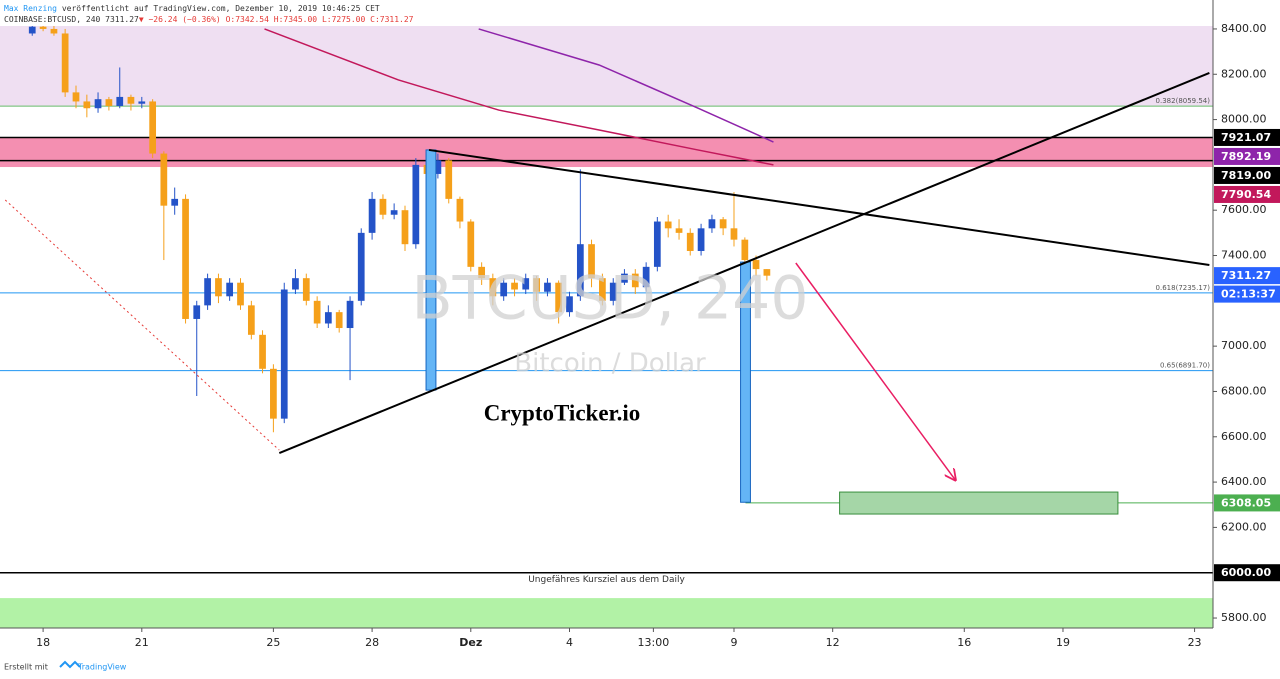 The image size is (1280, 679). What do you see at coordinates (609, 299) in the screenshot?
I see `watermark: BTCUSD, 240` at bounding box center [609, 299].